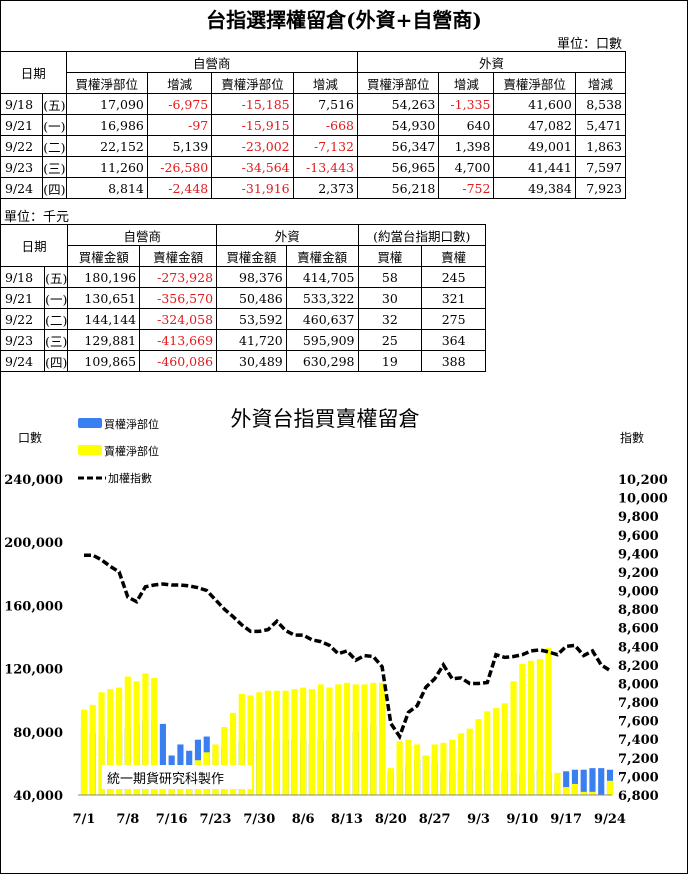  Describe the element at coordinates (638, 592) in the screenshot. I see `y2-tick-label: 9,000` at that location.